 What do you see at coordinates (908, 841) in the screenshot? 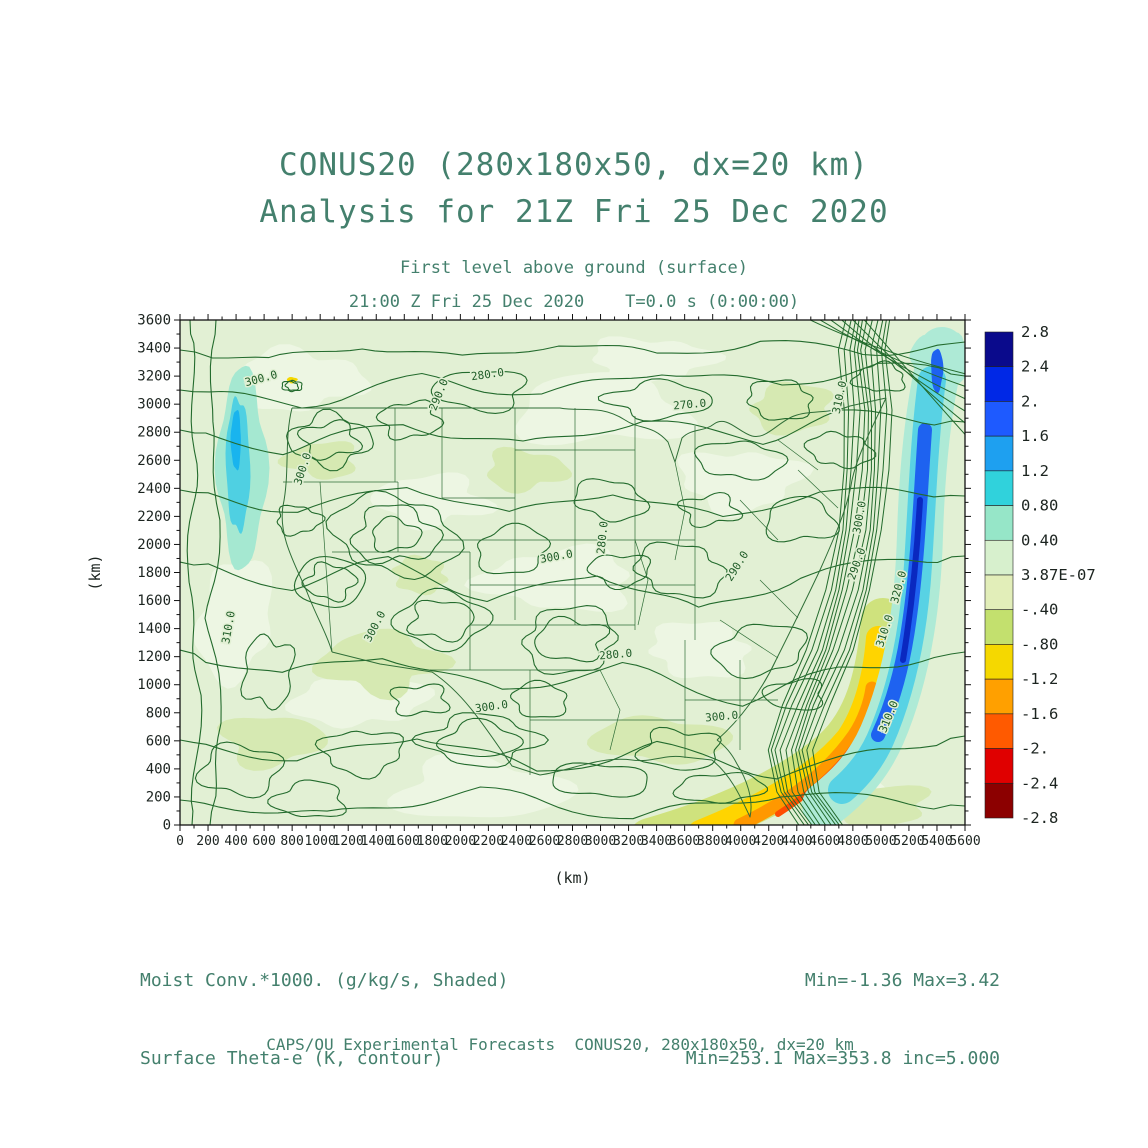
I see `svg-text: 5200` at bounding box center [908, 841].